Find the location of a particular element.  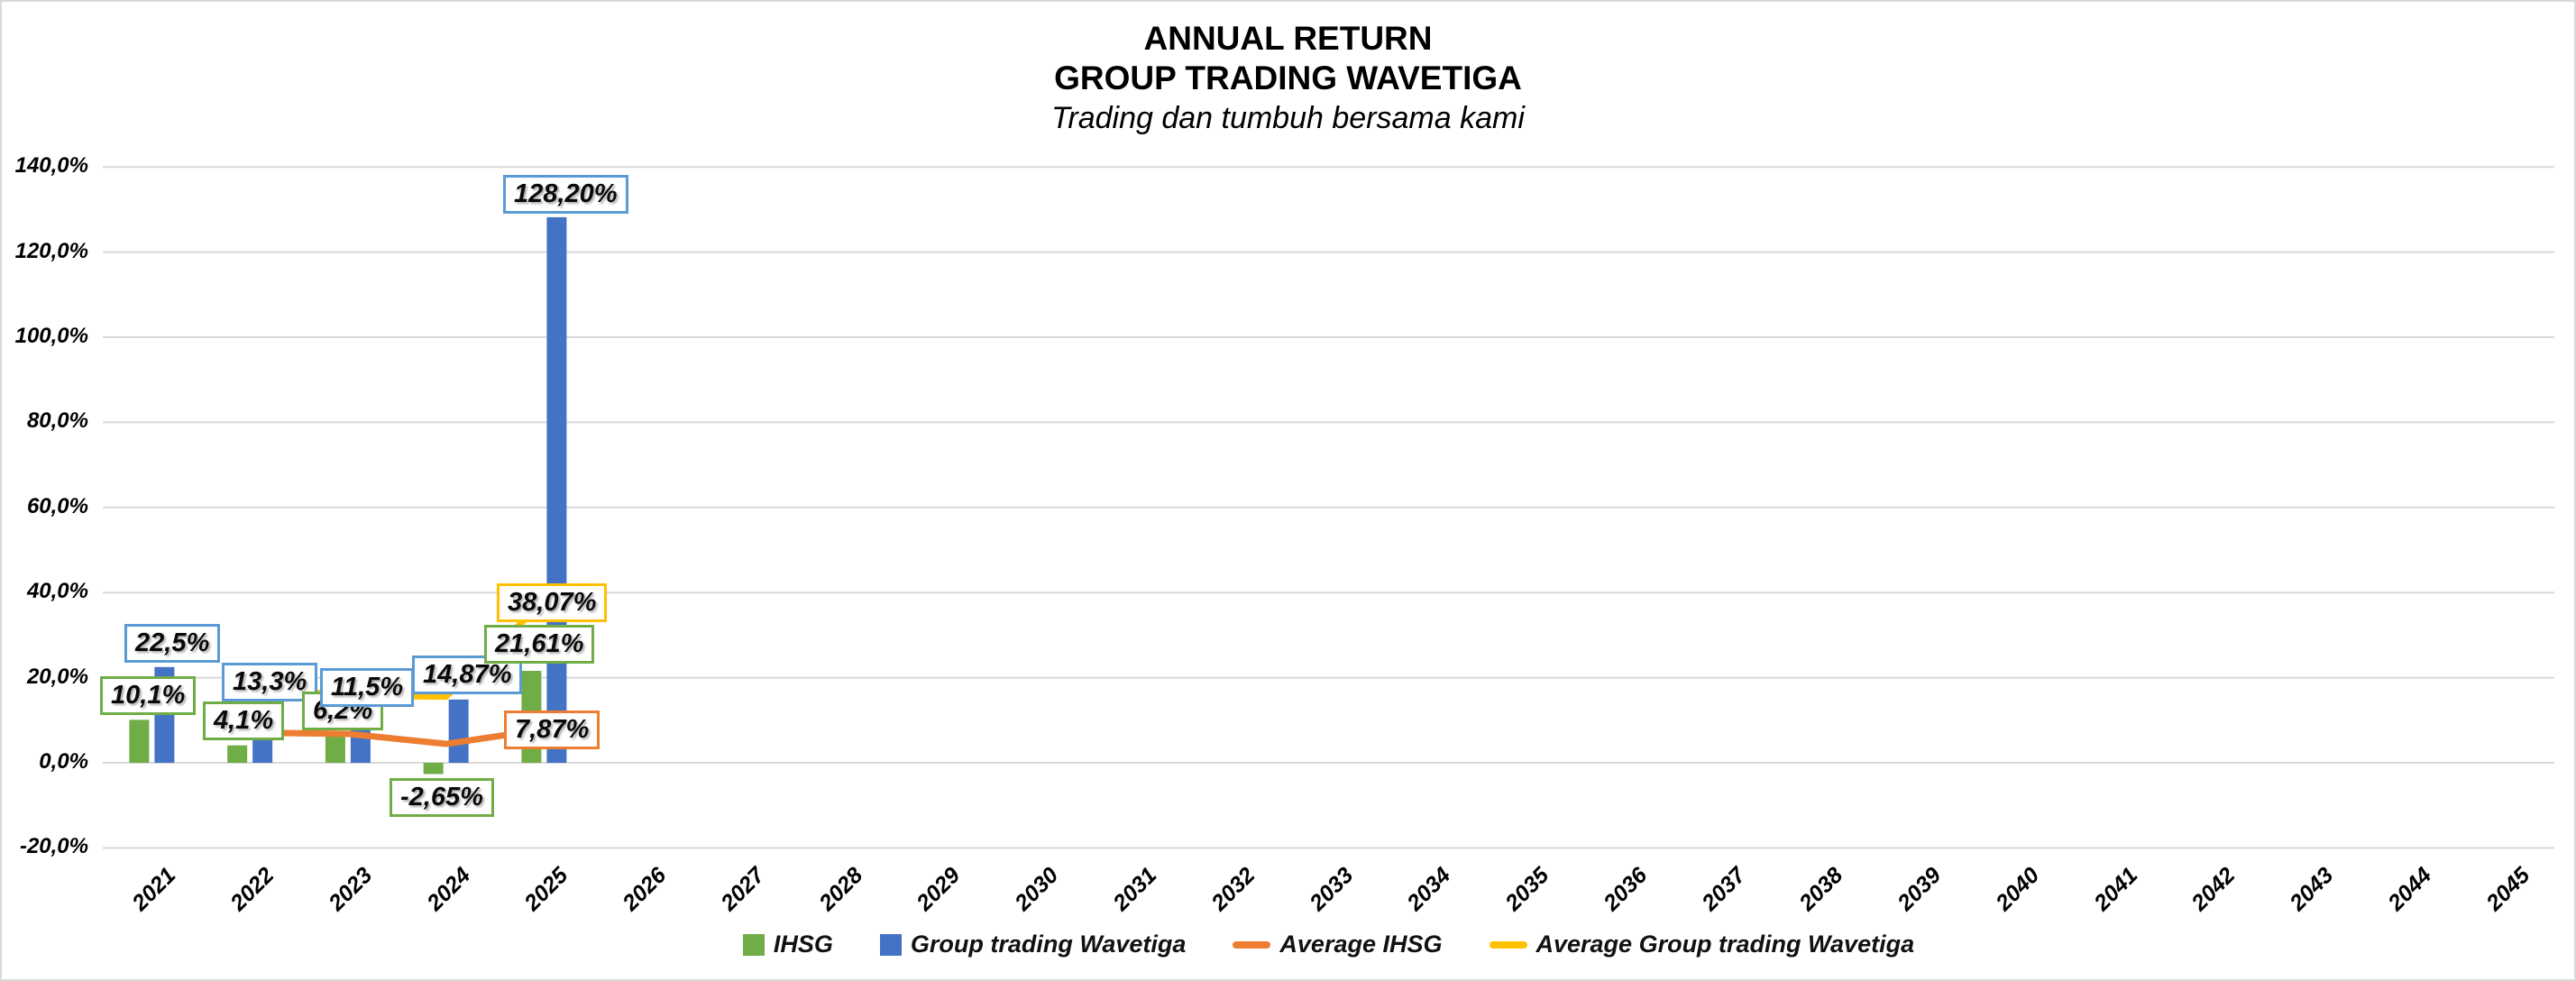

legend-label: Average Group trading Wavetiga is located at coordinates (1725, 944).